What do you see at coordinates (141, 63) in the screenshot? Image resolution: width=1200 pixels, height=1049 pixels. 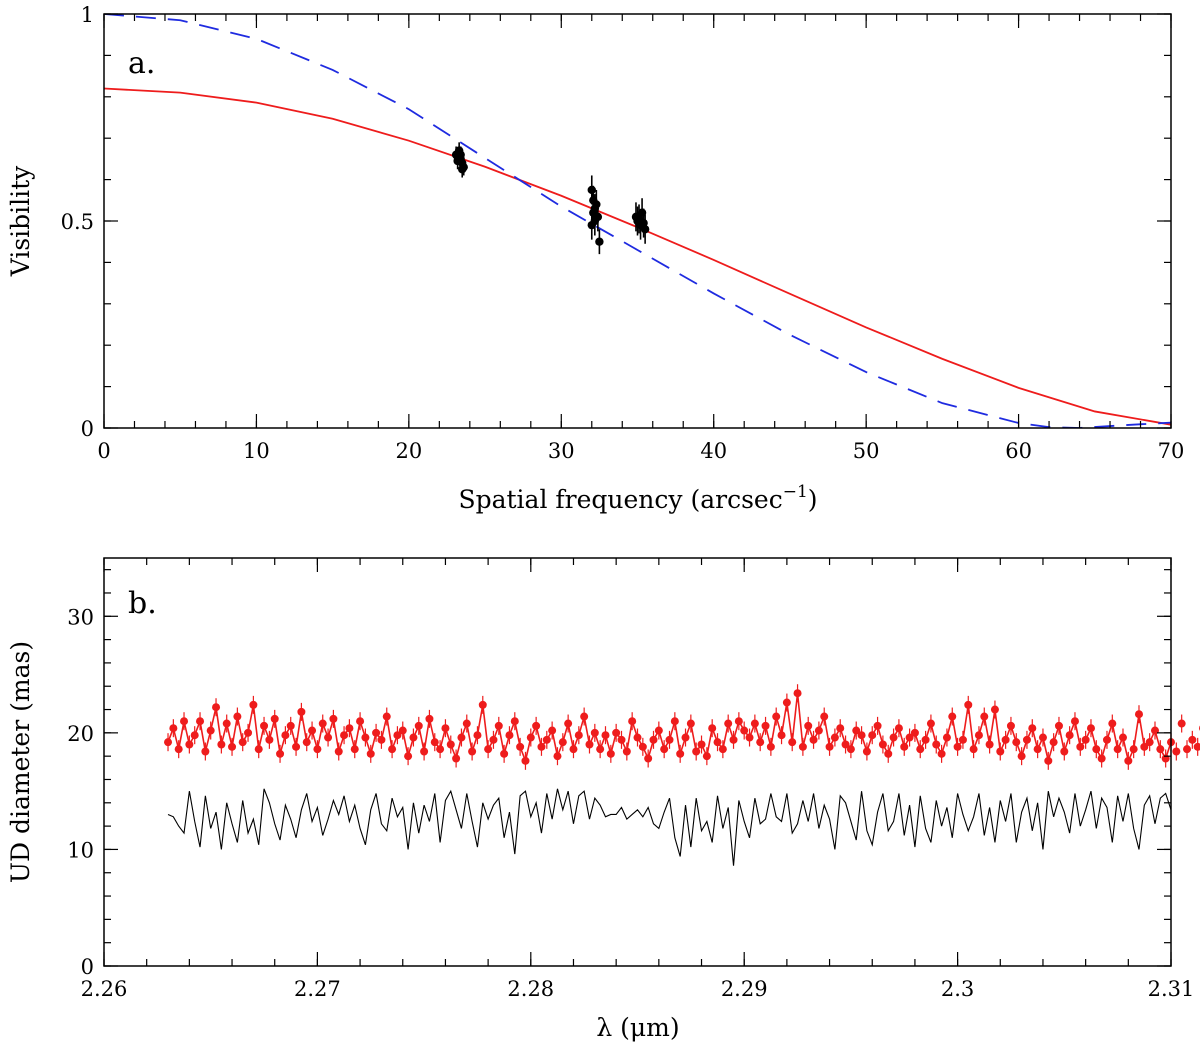 I see `panel-a-label: a.` at bounding box center [141, 63].